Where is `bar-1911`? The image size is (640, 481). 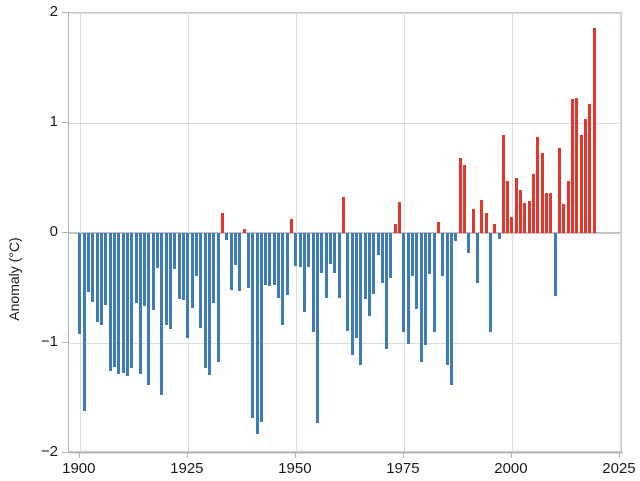 bar-1911 is located at coordinates (127, 304).